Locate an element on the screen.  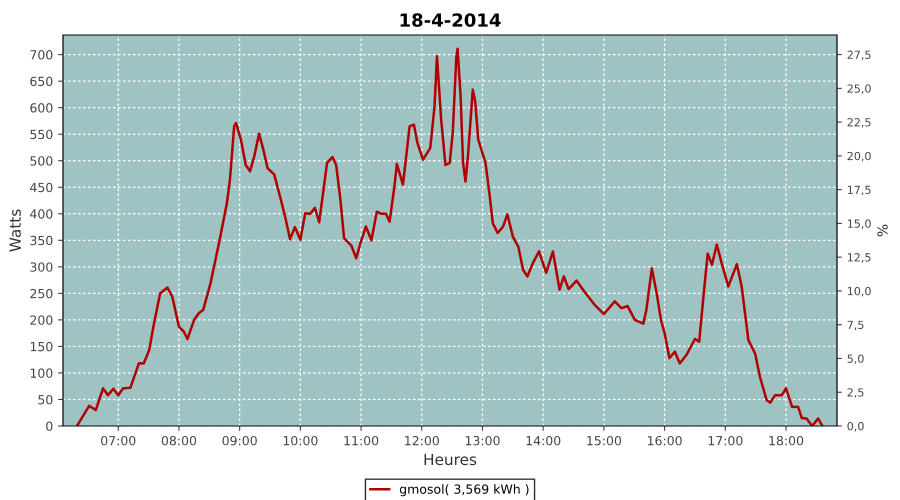
y2-tick-label: 0,0 is located at coordinates (855, 427).